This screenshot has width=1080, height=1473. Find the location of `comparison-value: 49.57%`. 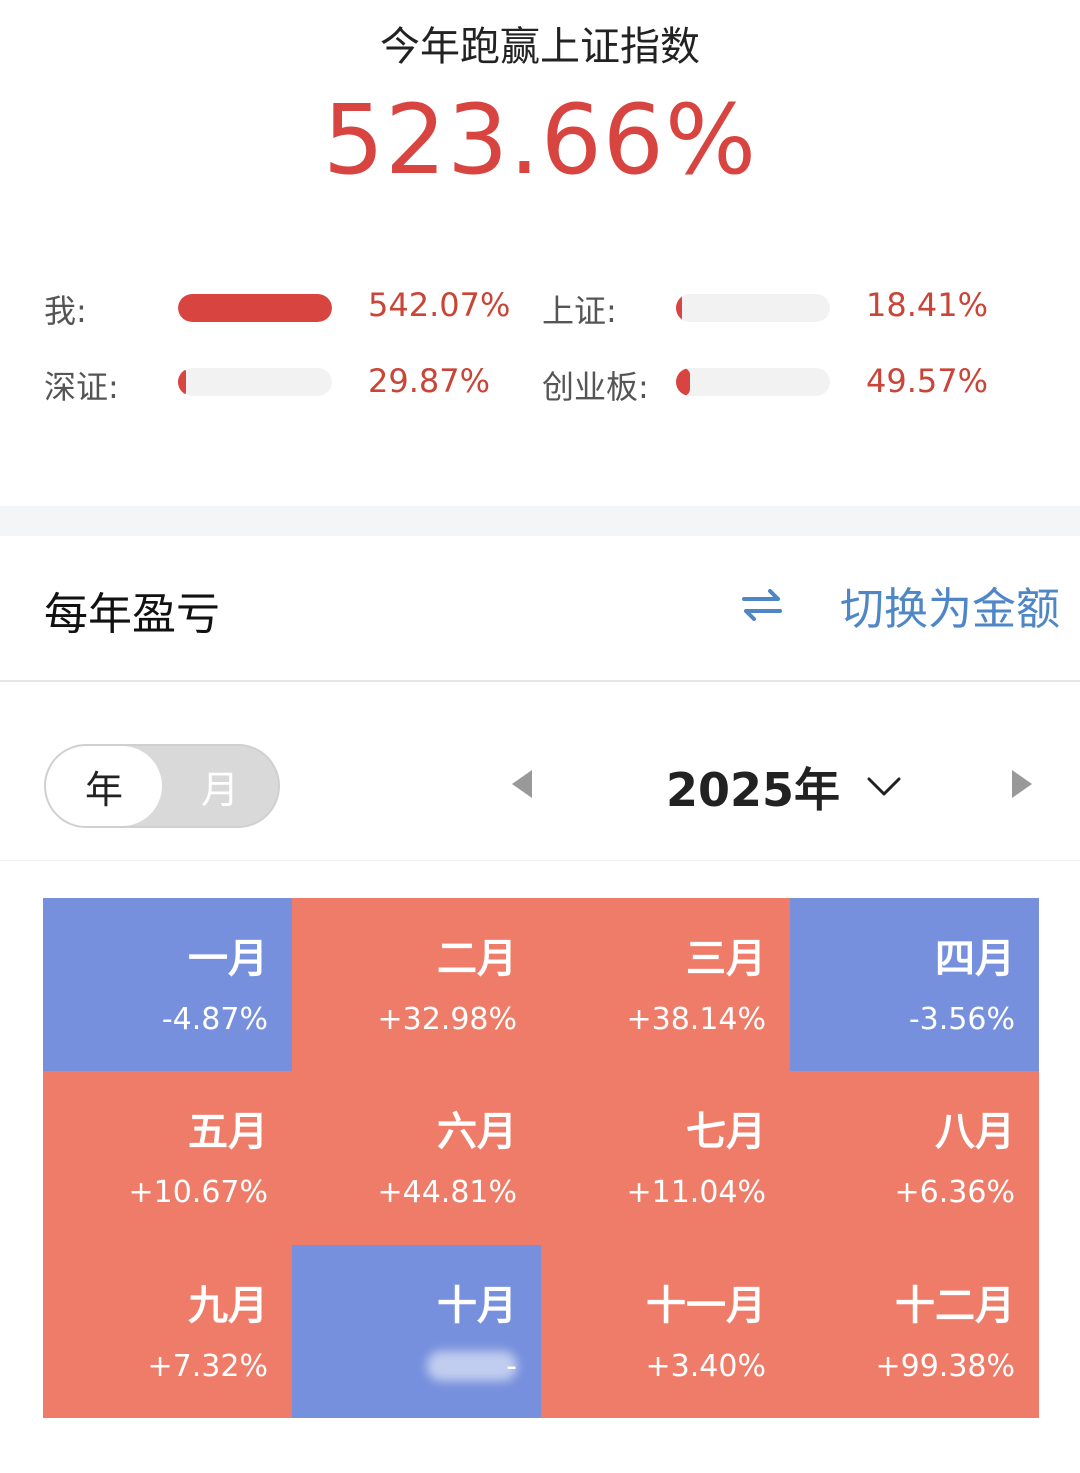

comparison-value: 49.57% is located at coordinates (927, 381).